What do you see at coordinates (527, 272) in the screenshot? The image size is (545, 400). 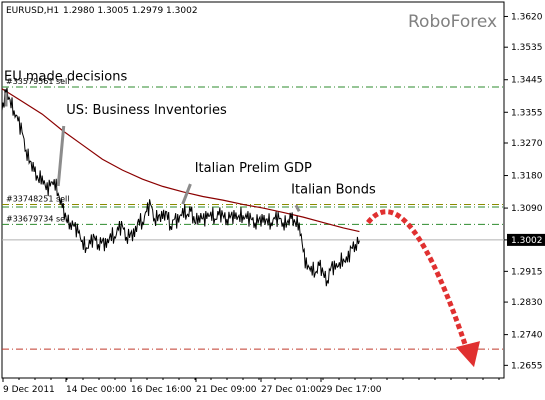 I see `y-tick-label: 1.2915` at bounding box center [527, 272].